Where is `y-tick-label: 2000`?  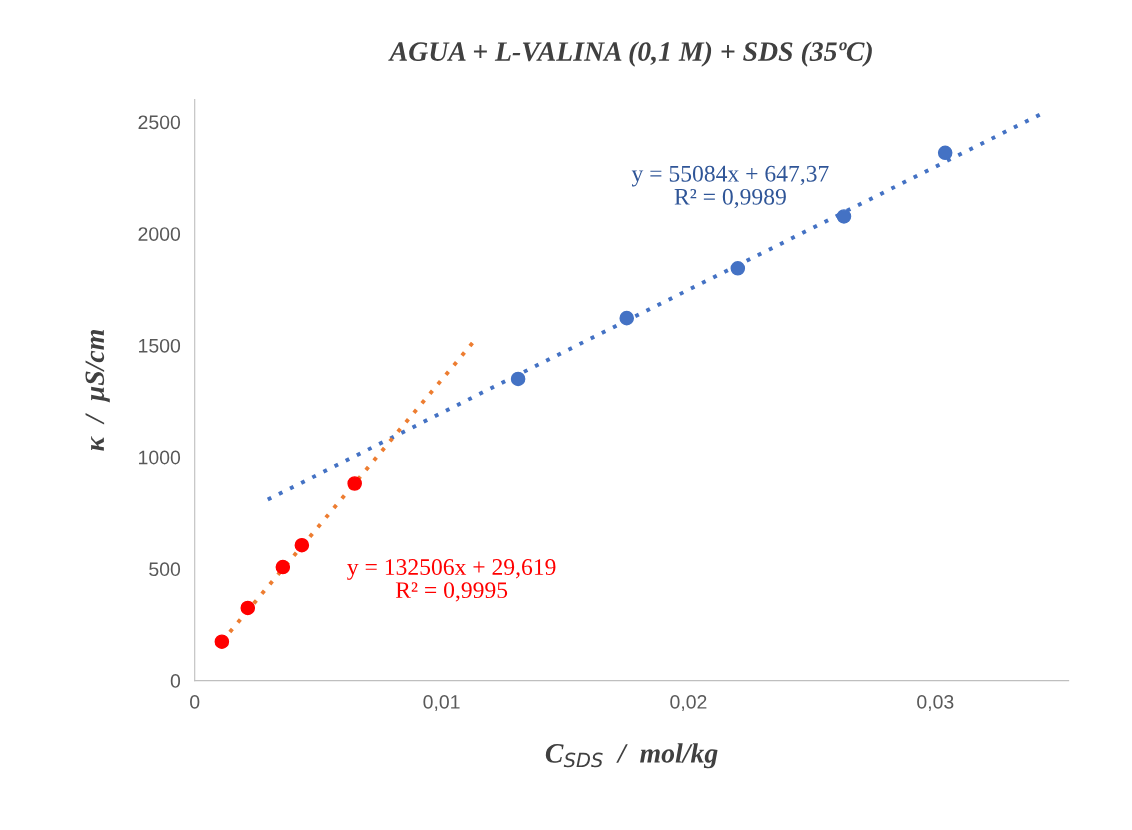
y-tick-label: 2000 is located at coordinates (159, 234).